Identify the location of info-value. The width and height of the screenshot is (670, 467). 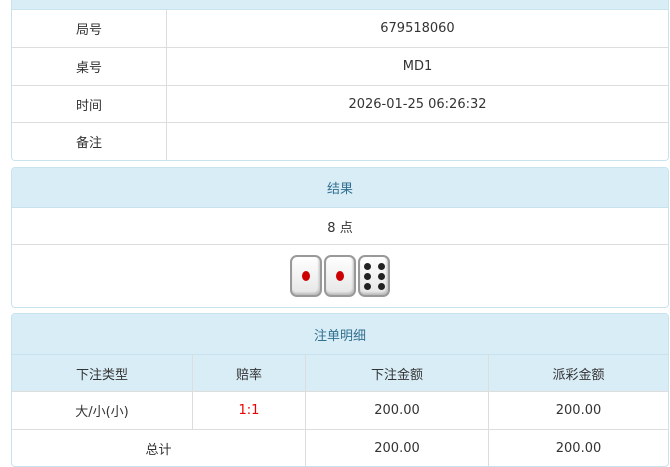
(417, 141).